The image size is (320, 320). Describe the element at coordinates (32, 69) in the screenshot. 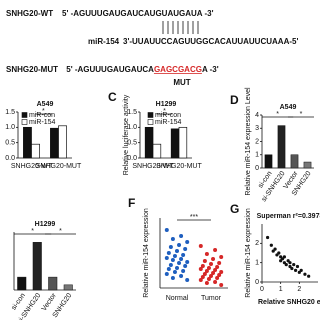

I see `mut-label-text: SNHG20-MUT` at that location.